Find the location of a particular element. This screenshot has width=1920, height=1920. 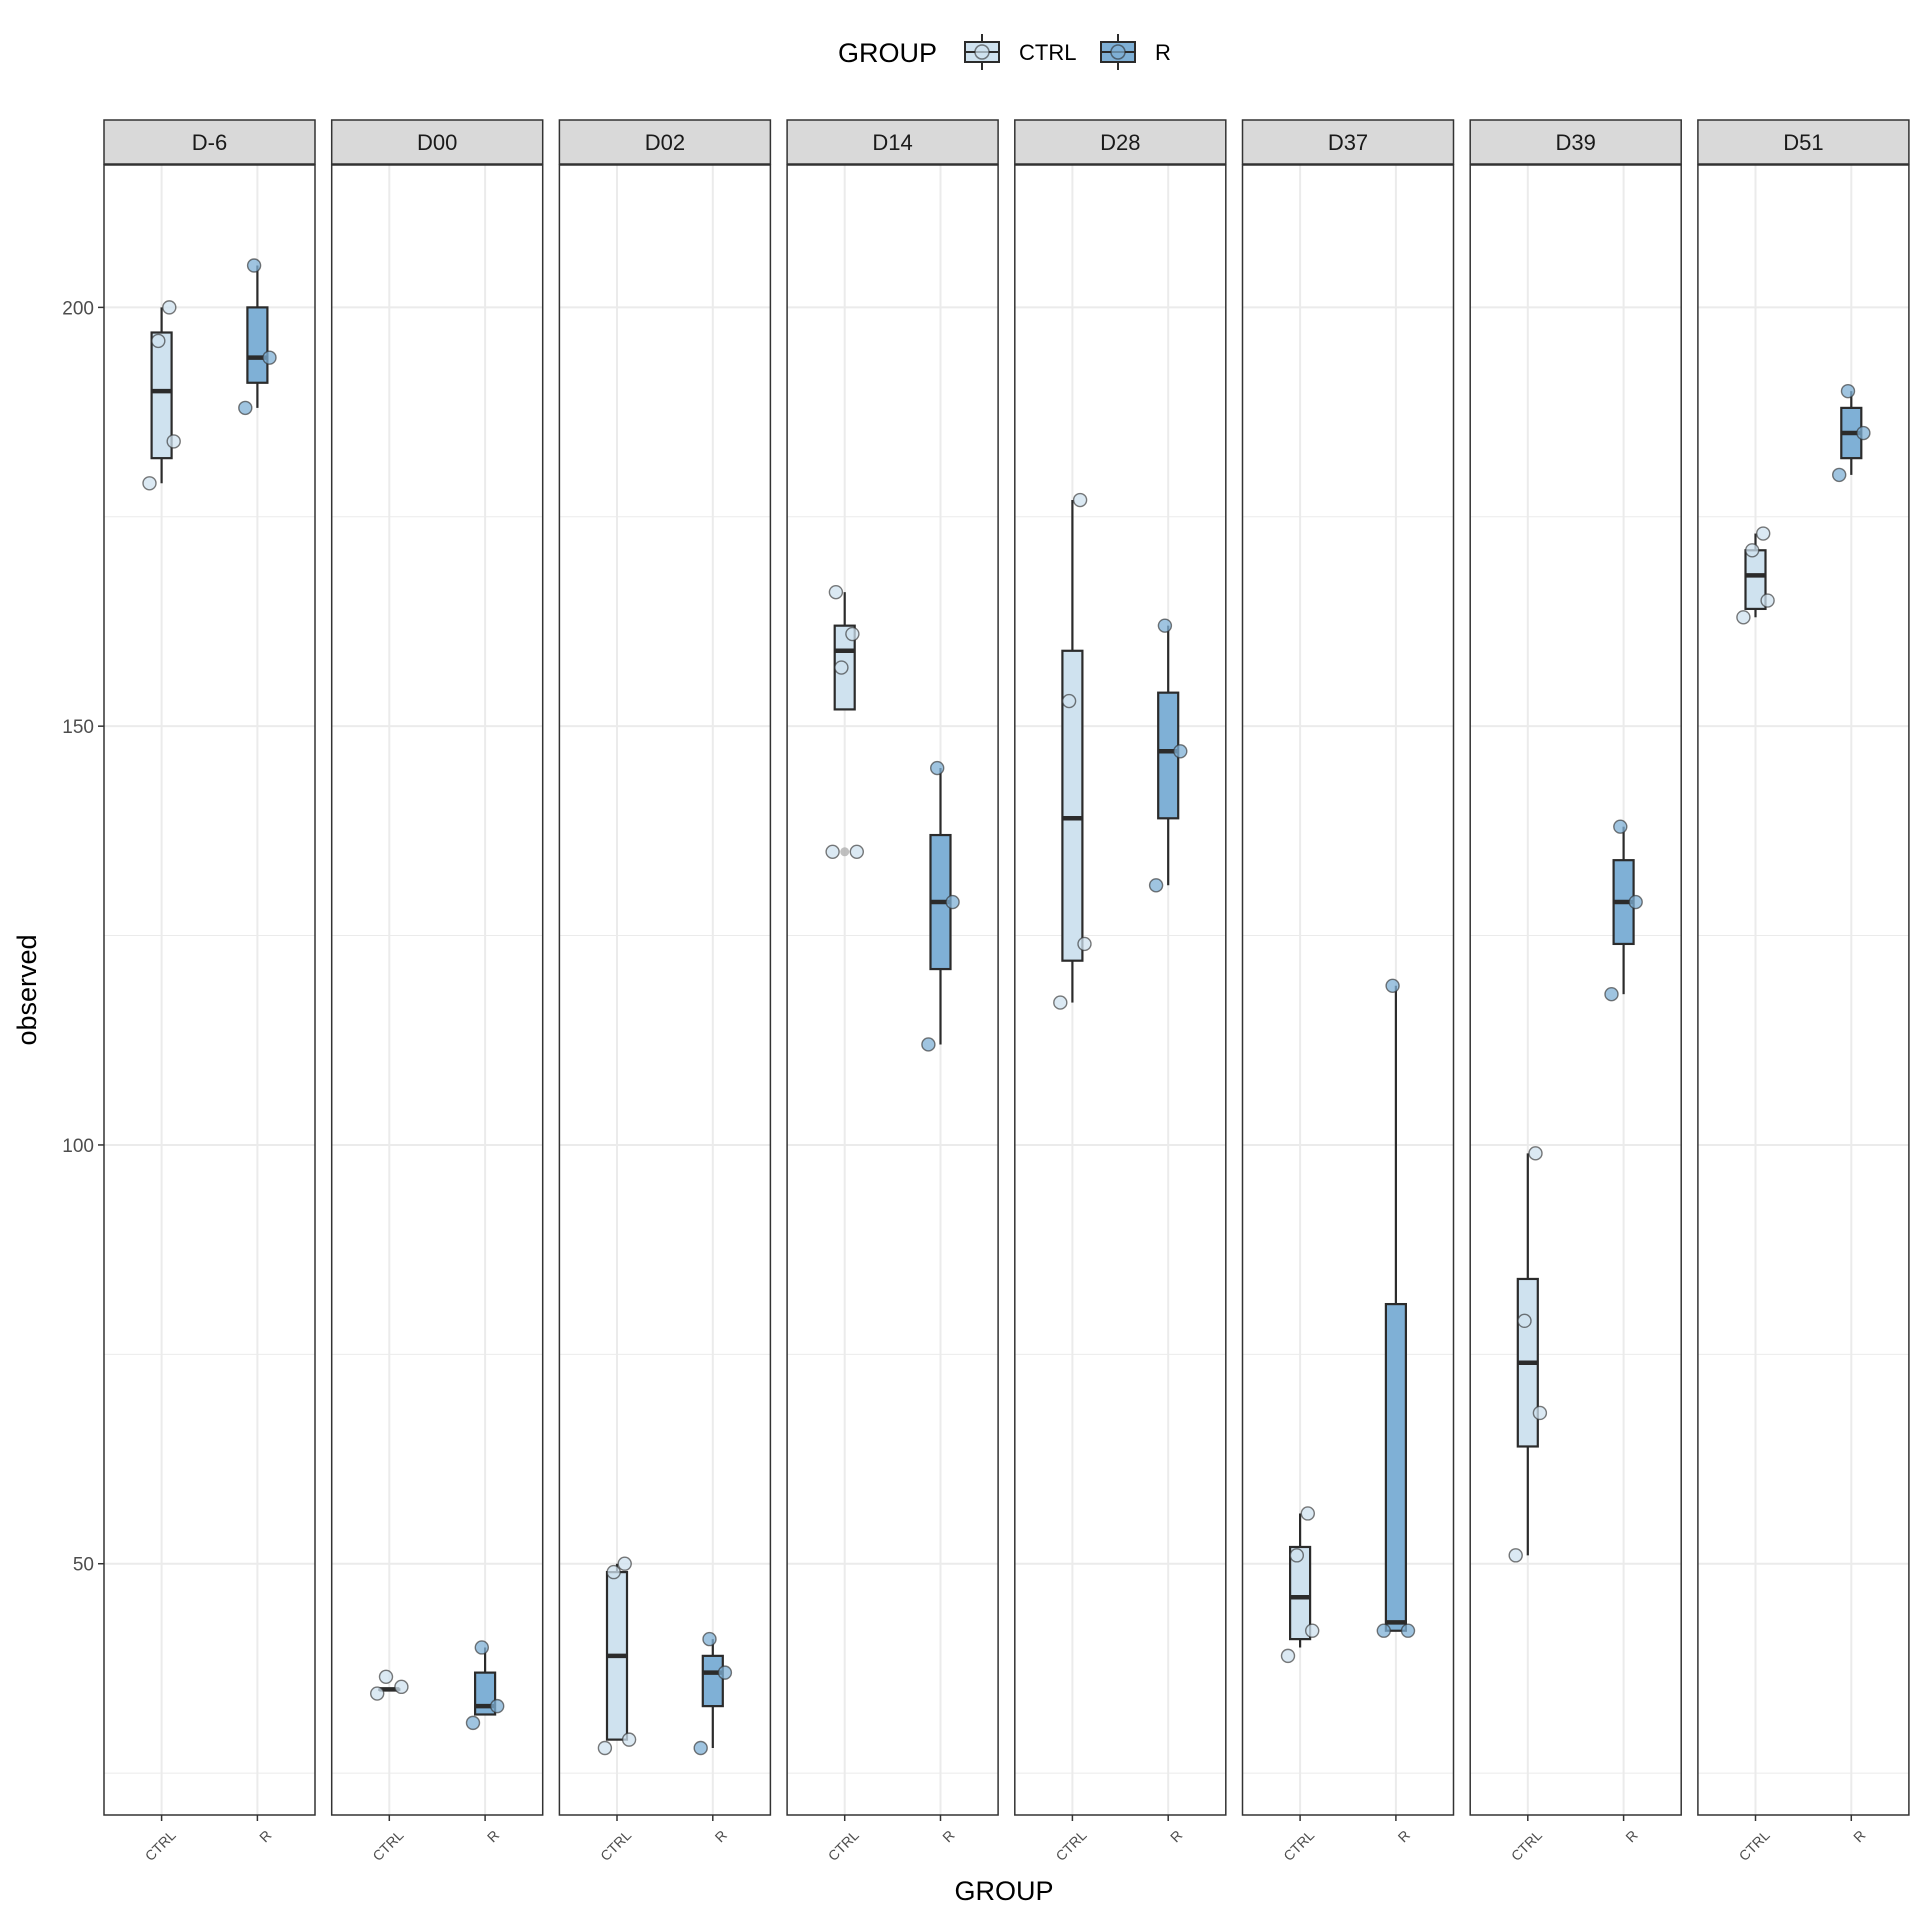

facet-d51: D51 CTRL R is located at coordinates (1803, 991).